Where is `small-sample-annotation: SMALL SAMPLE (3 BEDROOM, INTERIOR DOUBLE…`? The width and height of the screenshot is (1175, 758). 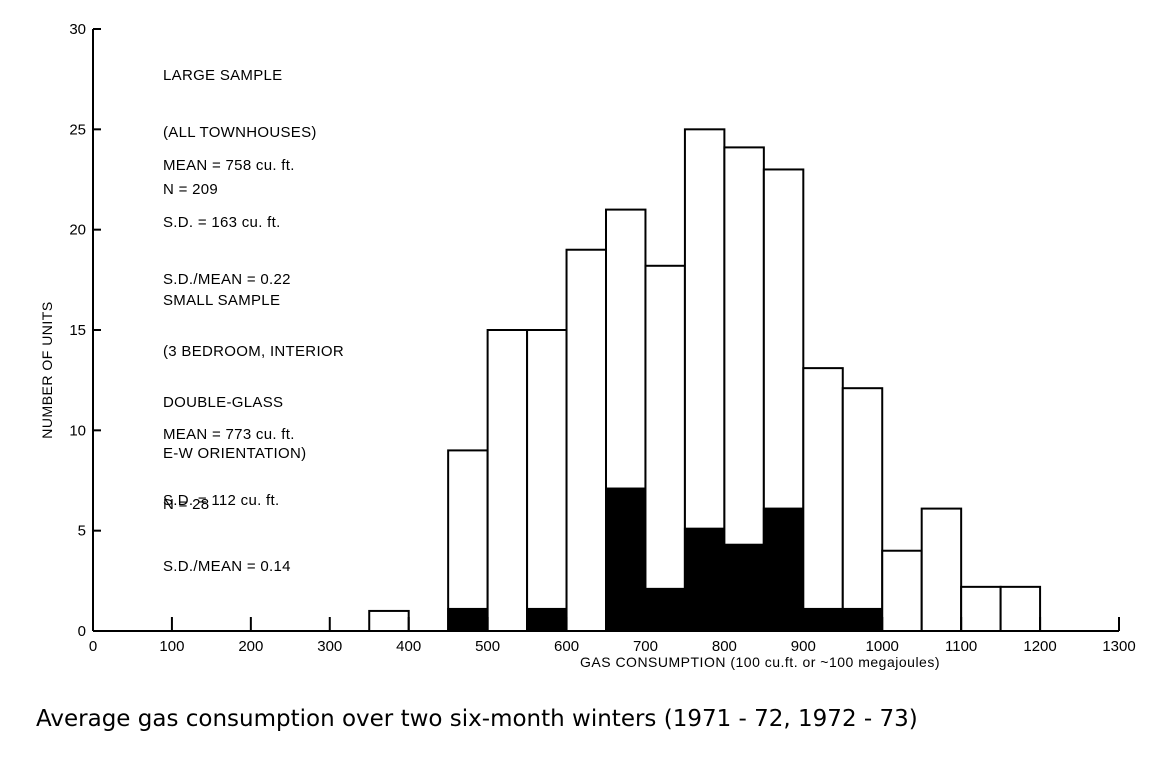
small-sample-annotation: SMALL SAMPLE (3 BEDROOM, INTERIOR DOUBLE… is located at coordinates (253, 394).